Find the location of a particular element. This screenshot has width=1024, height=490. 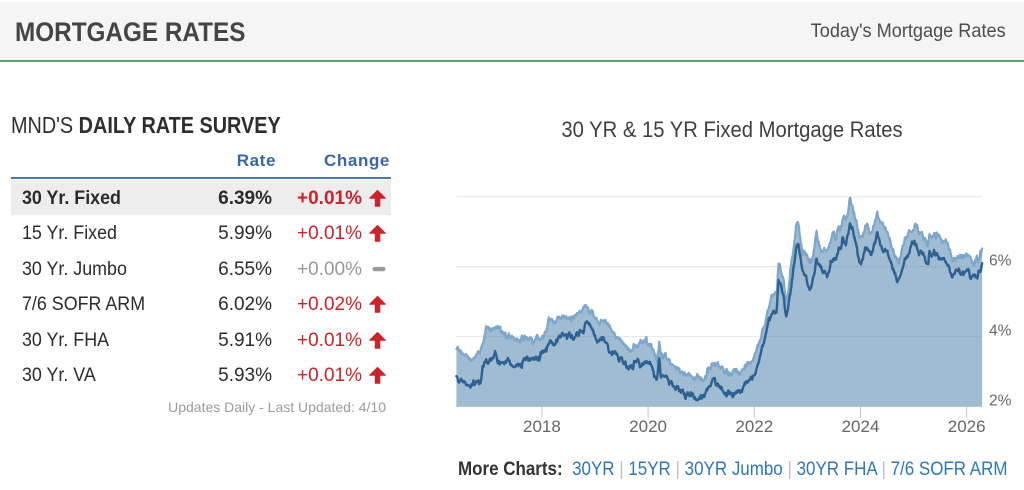

svg-text: 2018 is located at coordinates (542, 426).